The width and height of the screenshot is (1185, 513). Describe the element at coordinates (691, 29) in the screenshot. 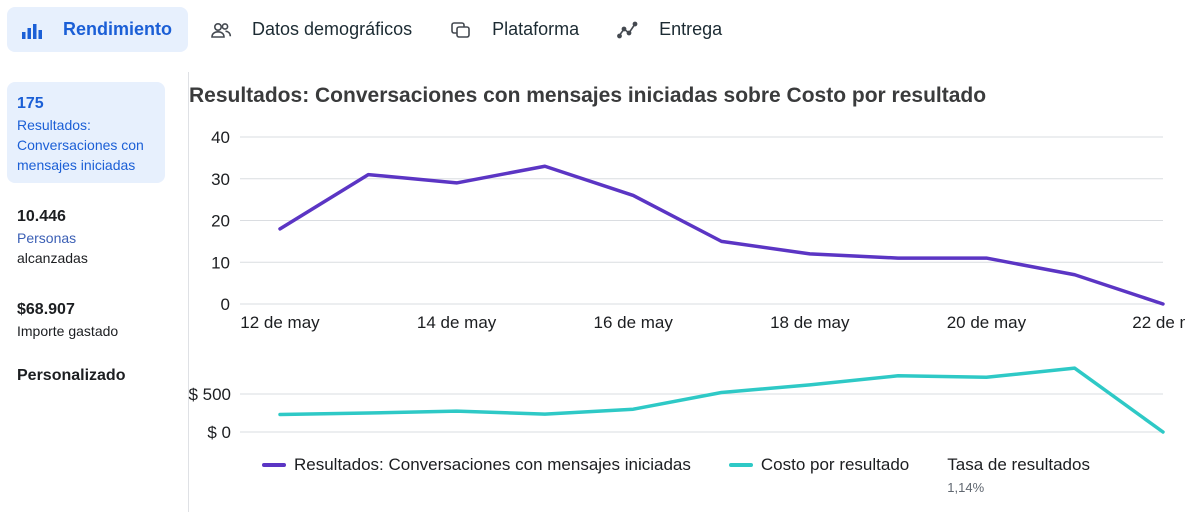

I see `tab-label: Entrega` at that location.